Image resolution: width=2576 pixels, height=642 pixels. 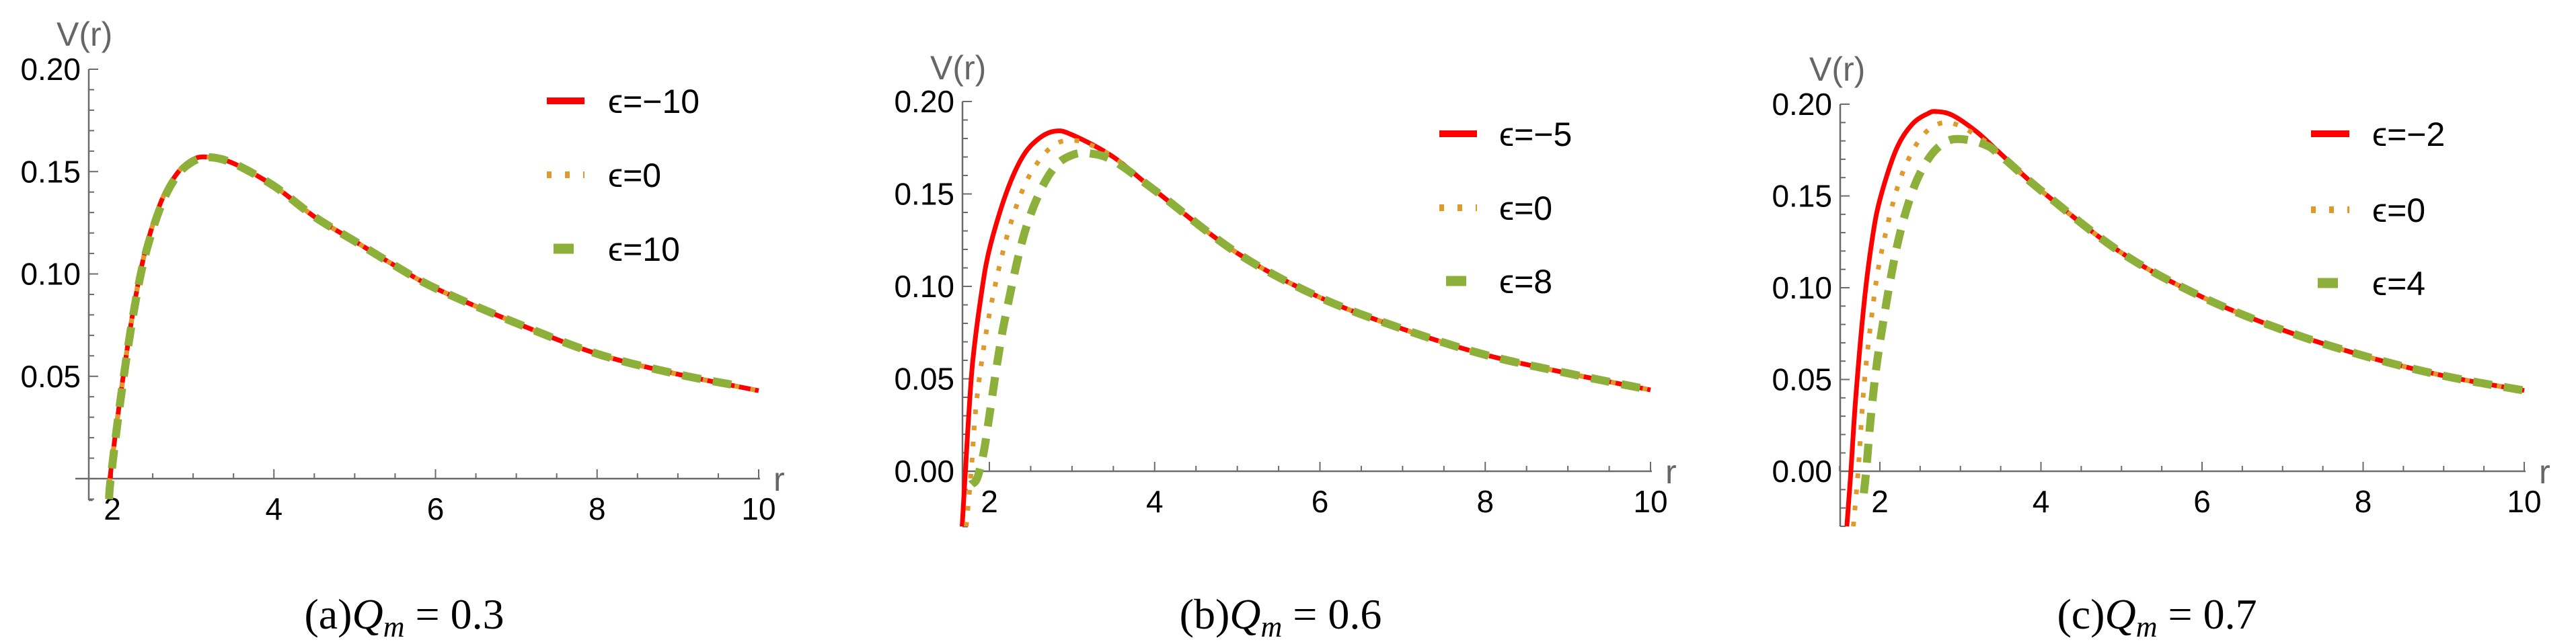 I want to click on series-line-dotted, so click(x=432, y=326).